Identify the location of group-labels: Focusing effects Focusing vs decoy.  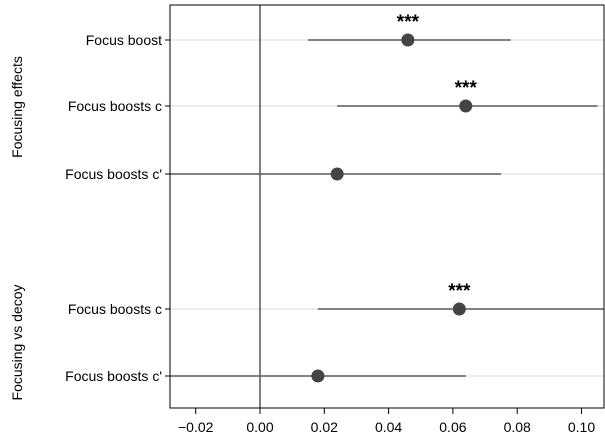
(17, 228).